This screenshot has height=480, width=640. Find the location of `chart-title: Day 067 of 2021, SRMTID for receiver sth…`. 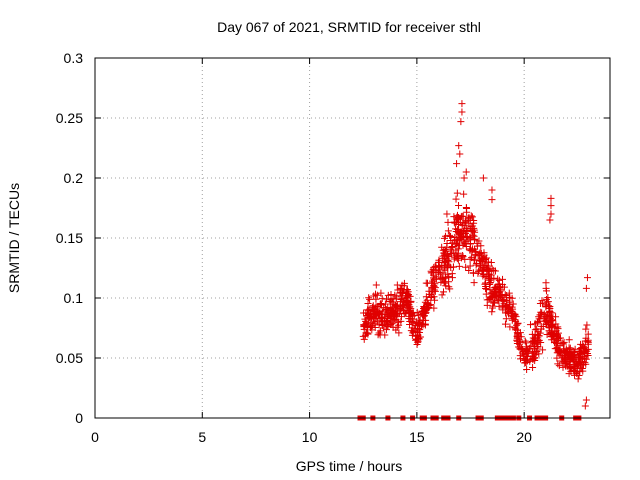

chart-title: Day 067 of 2021, SRMTID for receiver sth… is located at coordinates (349, 27).